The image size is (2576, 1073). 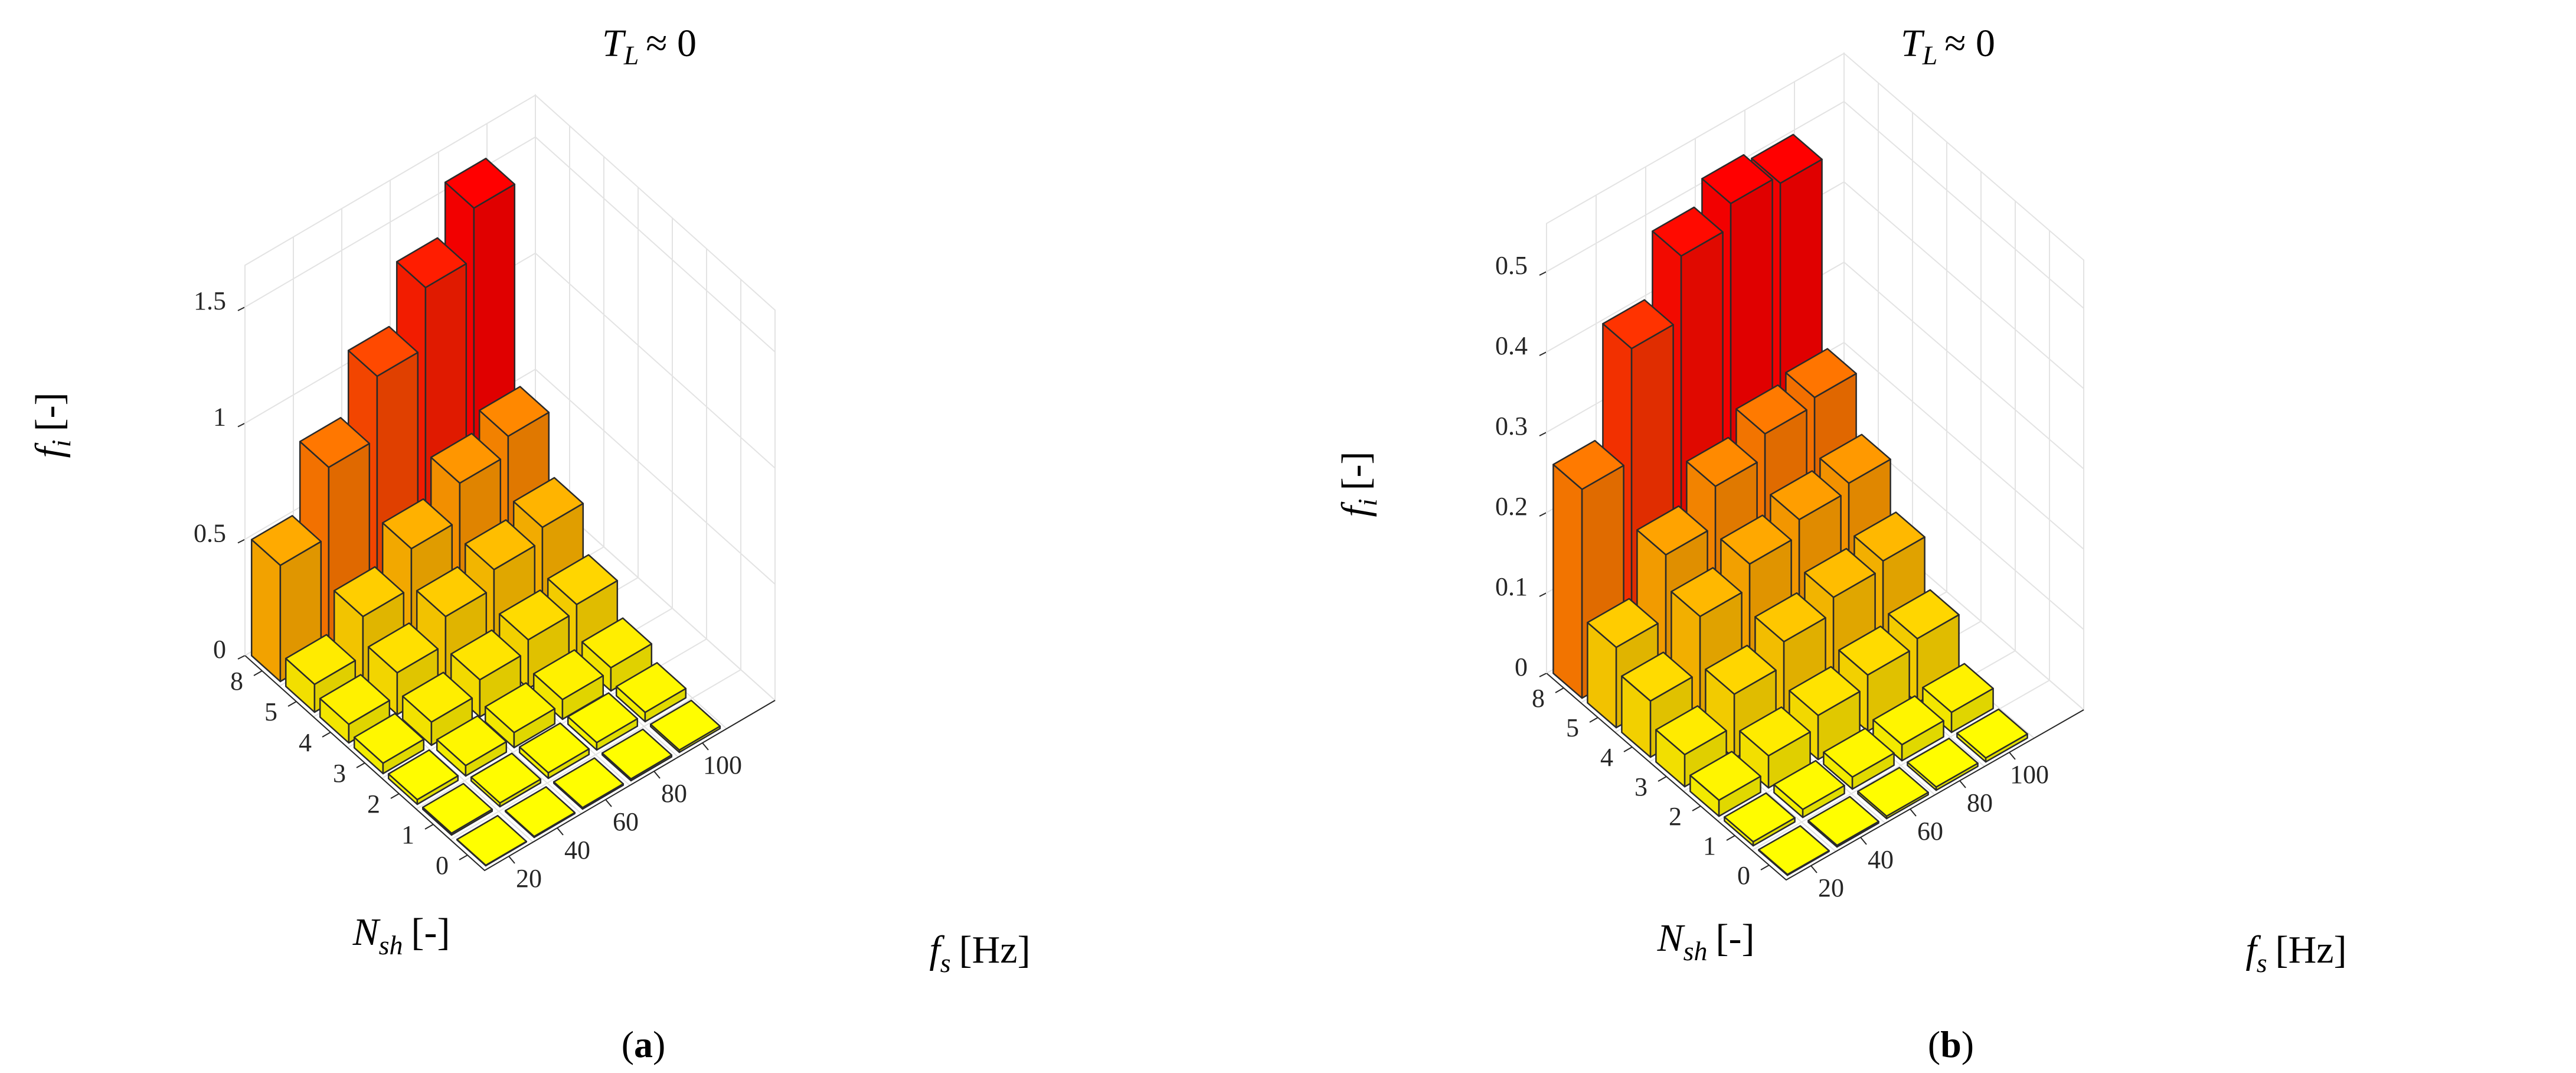 I want to click on z-tick-label: 0.4, so click(x=1511, y=345).